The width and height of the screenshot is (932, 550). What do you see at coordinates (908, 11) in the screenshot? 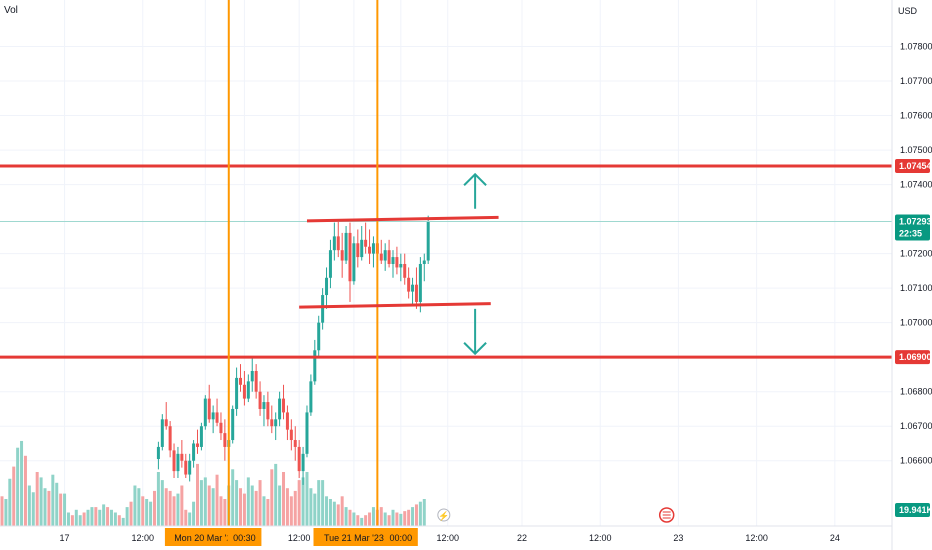
I see `currency-label: USD` at bounding box center [908, 11].